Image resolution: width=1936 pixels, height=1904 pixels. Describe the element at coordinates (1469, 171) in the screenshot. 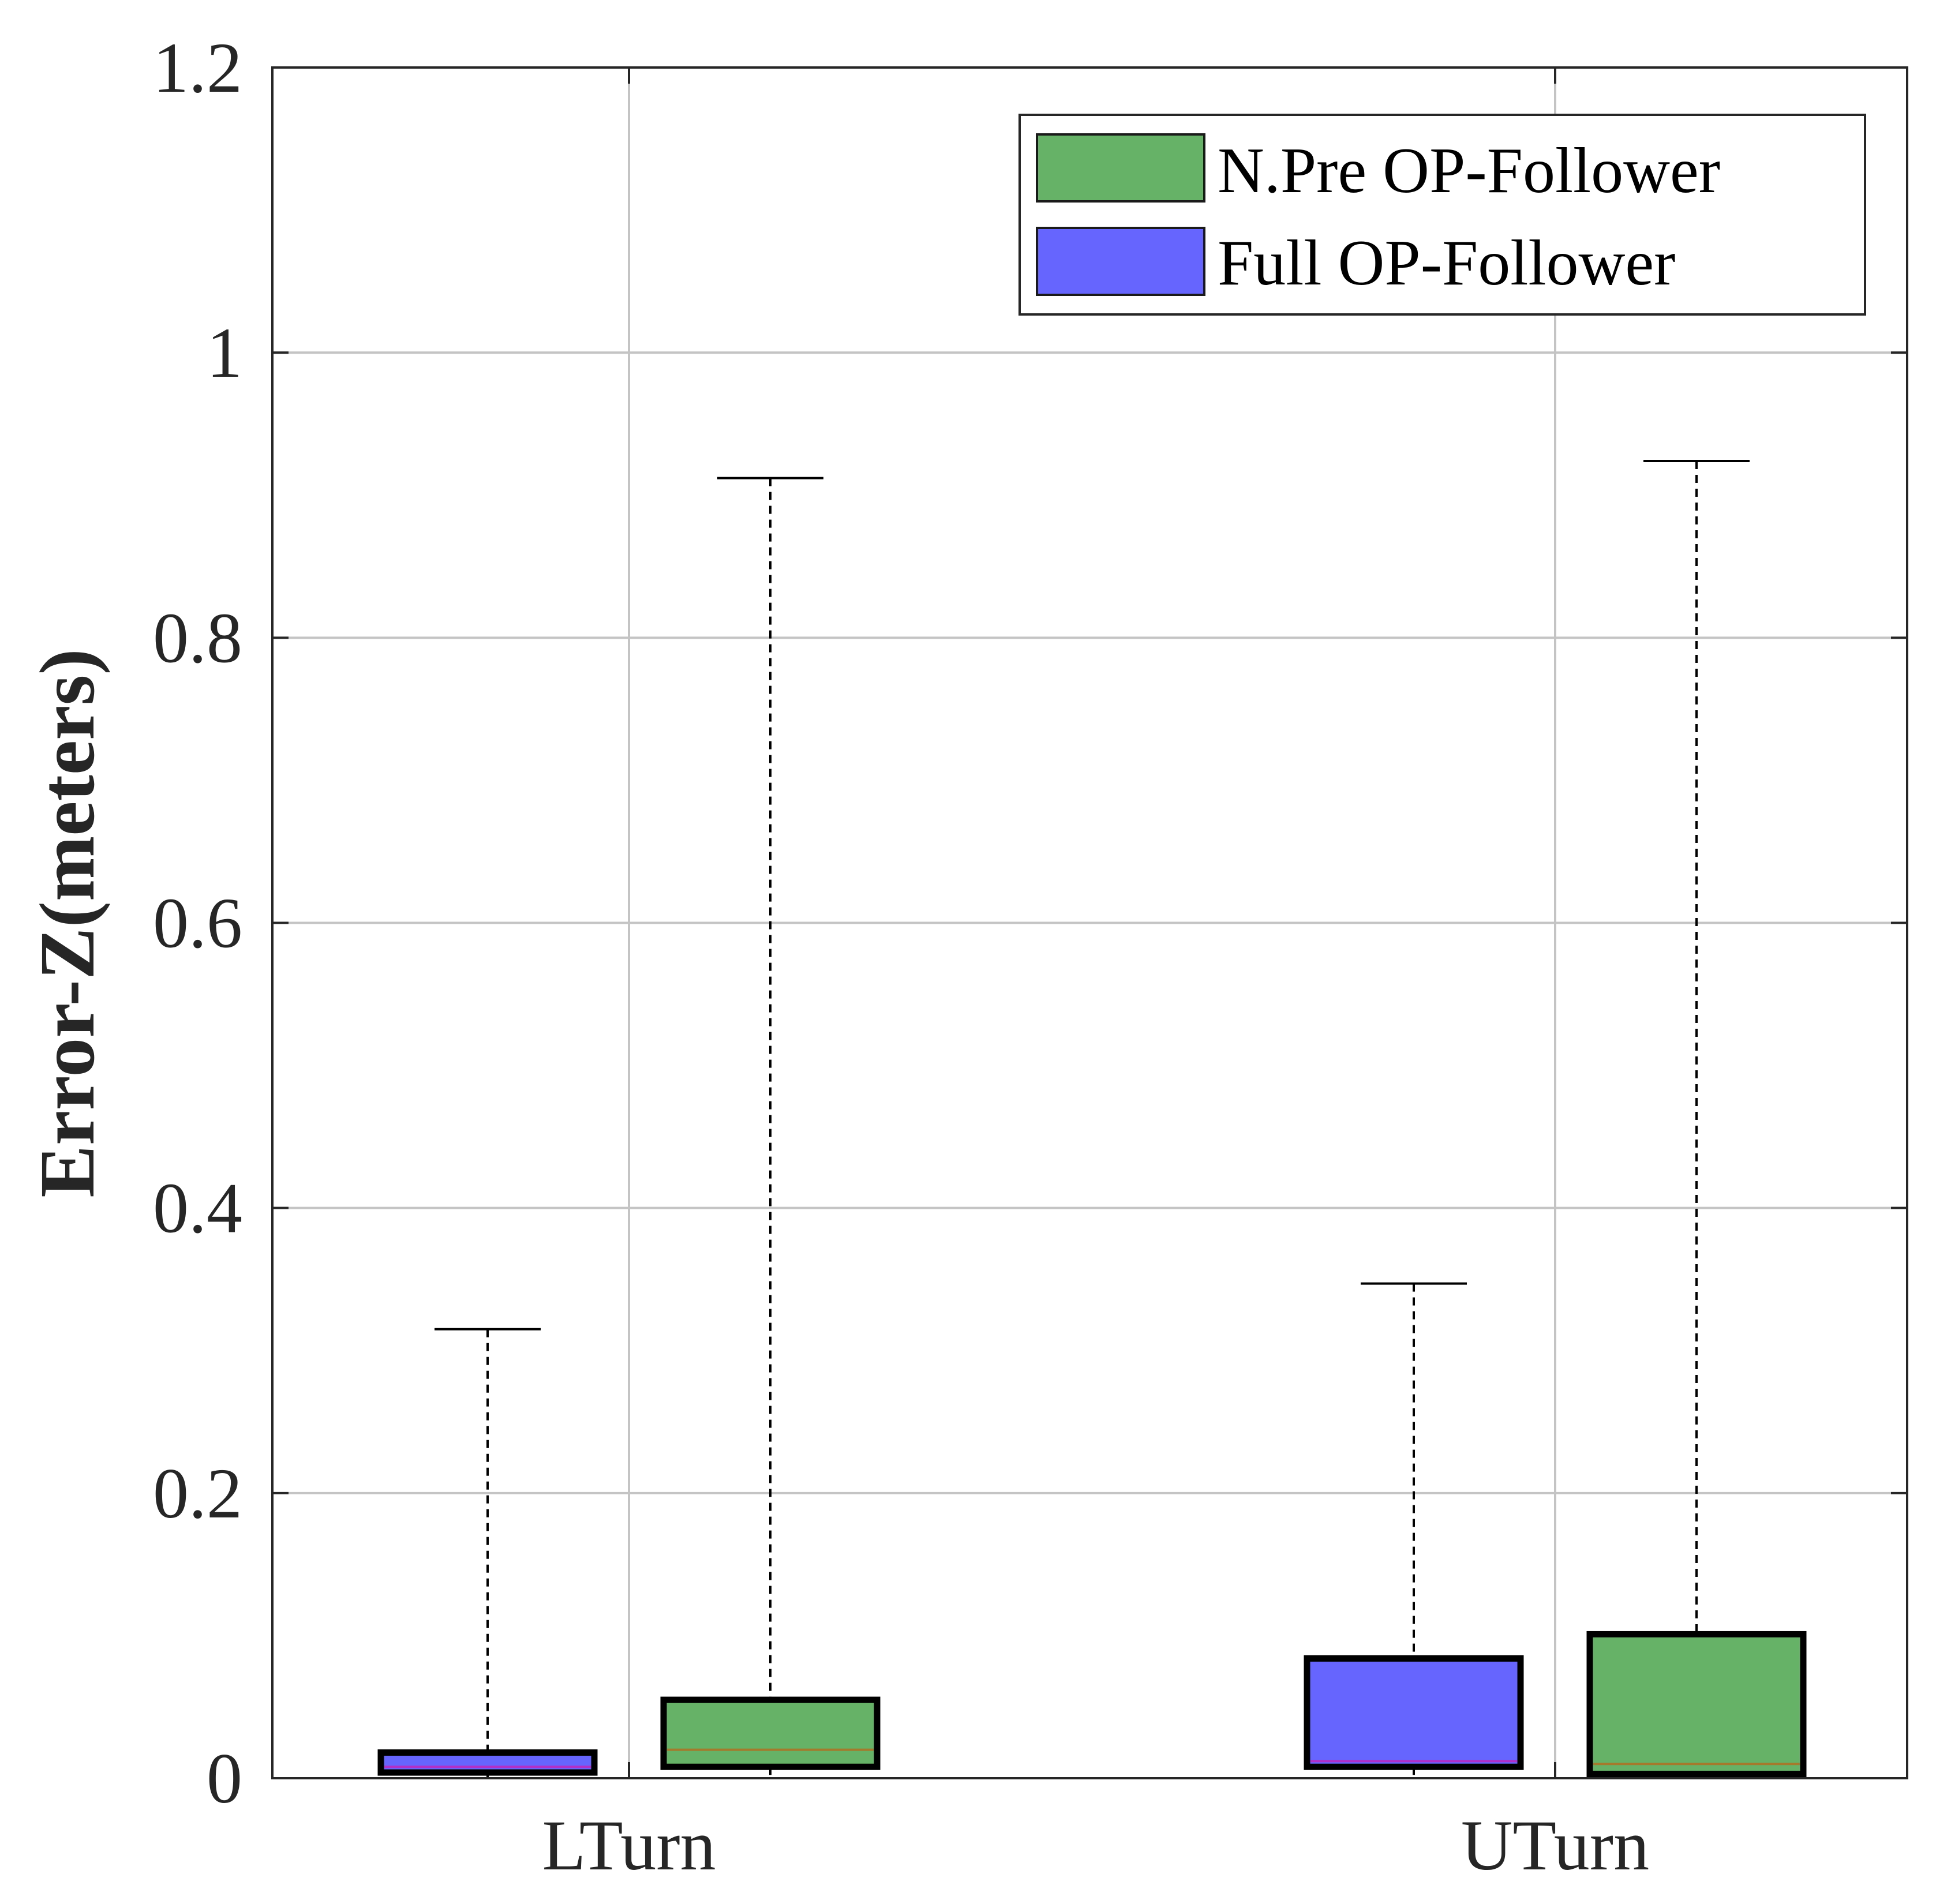

I see `legend-label-npre: N.Pre OP-Follower` at that location.